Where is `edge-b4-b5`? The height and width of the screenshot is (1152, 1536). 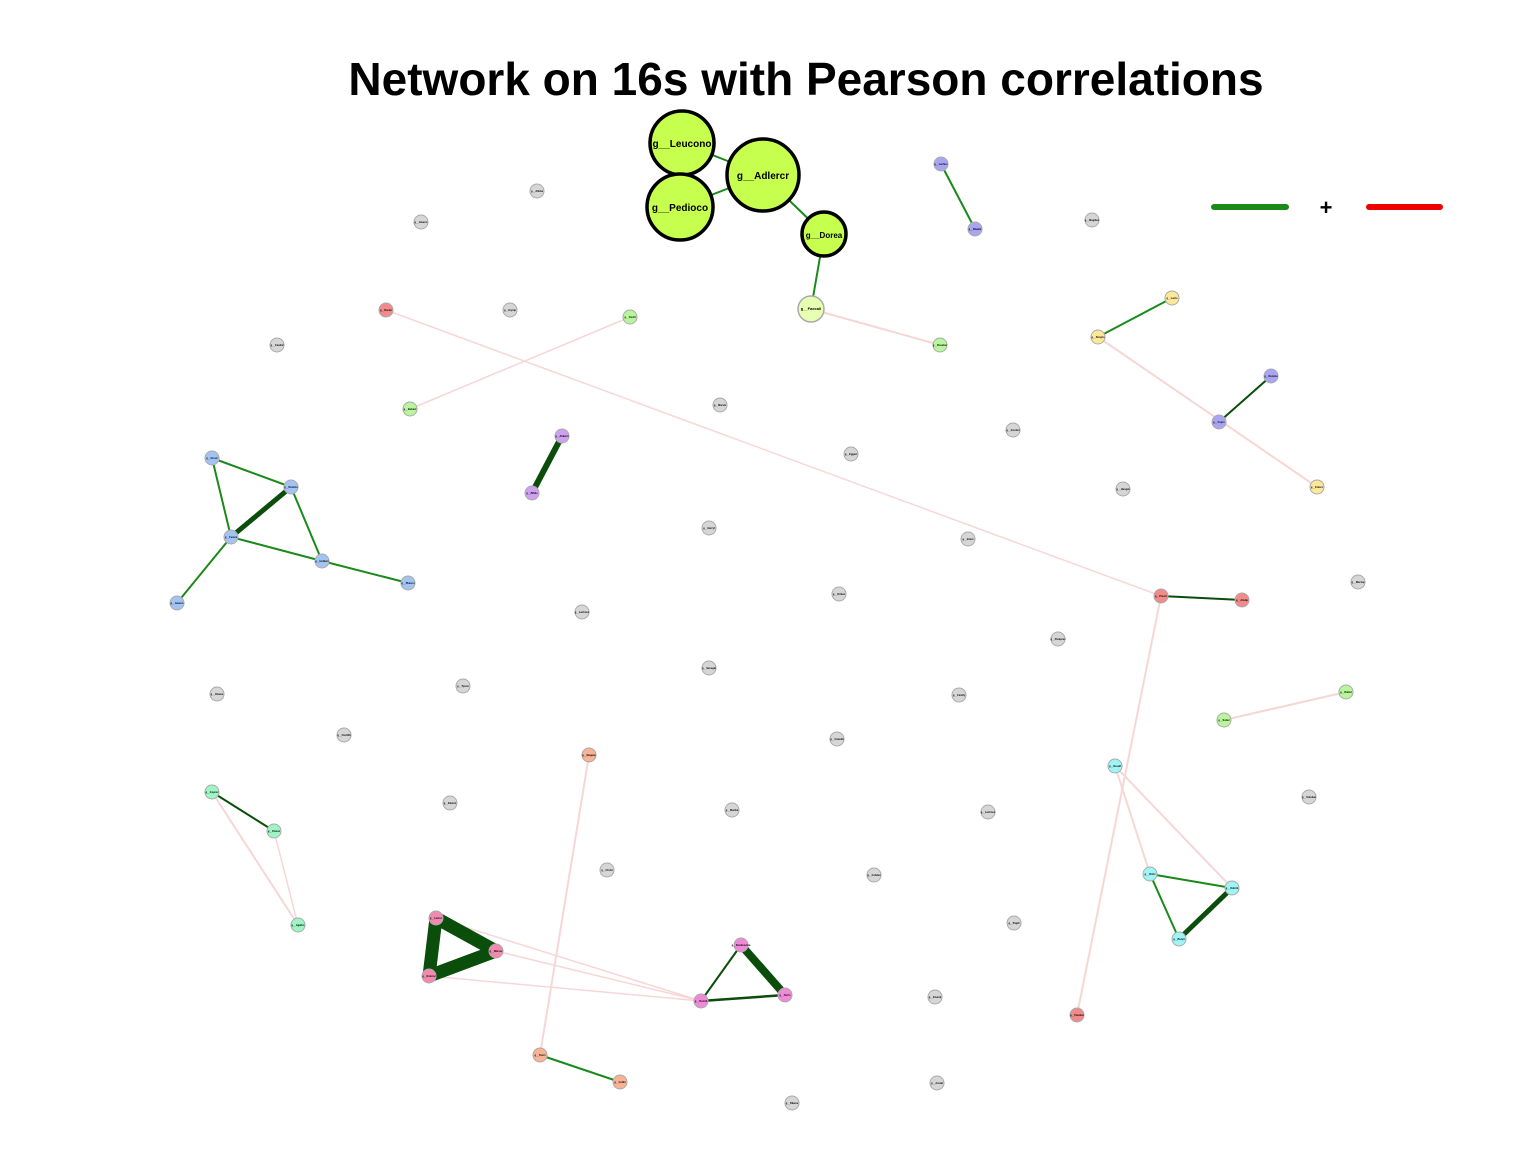 edge-b4-b5 is located at coordinates (365, 572).